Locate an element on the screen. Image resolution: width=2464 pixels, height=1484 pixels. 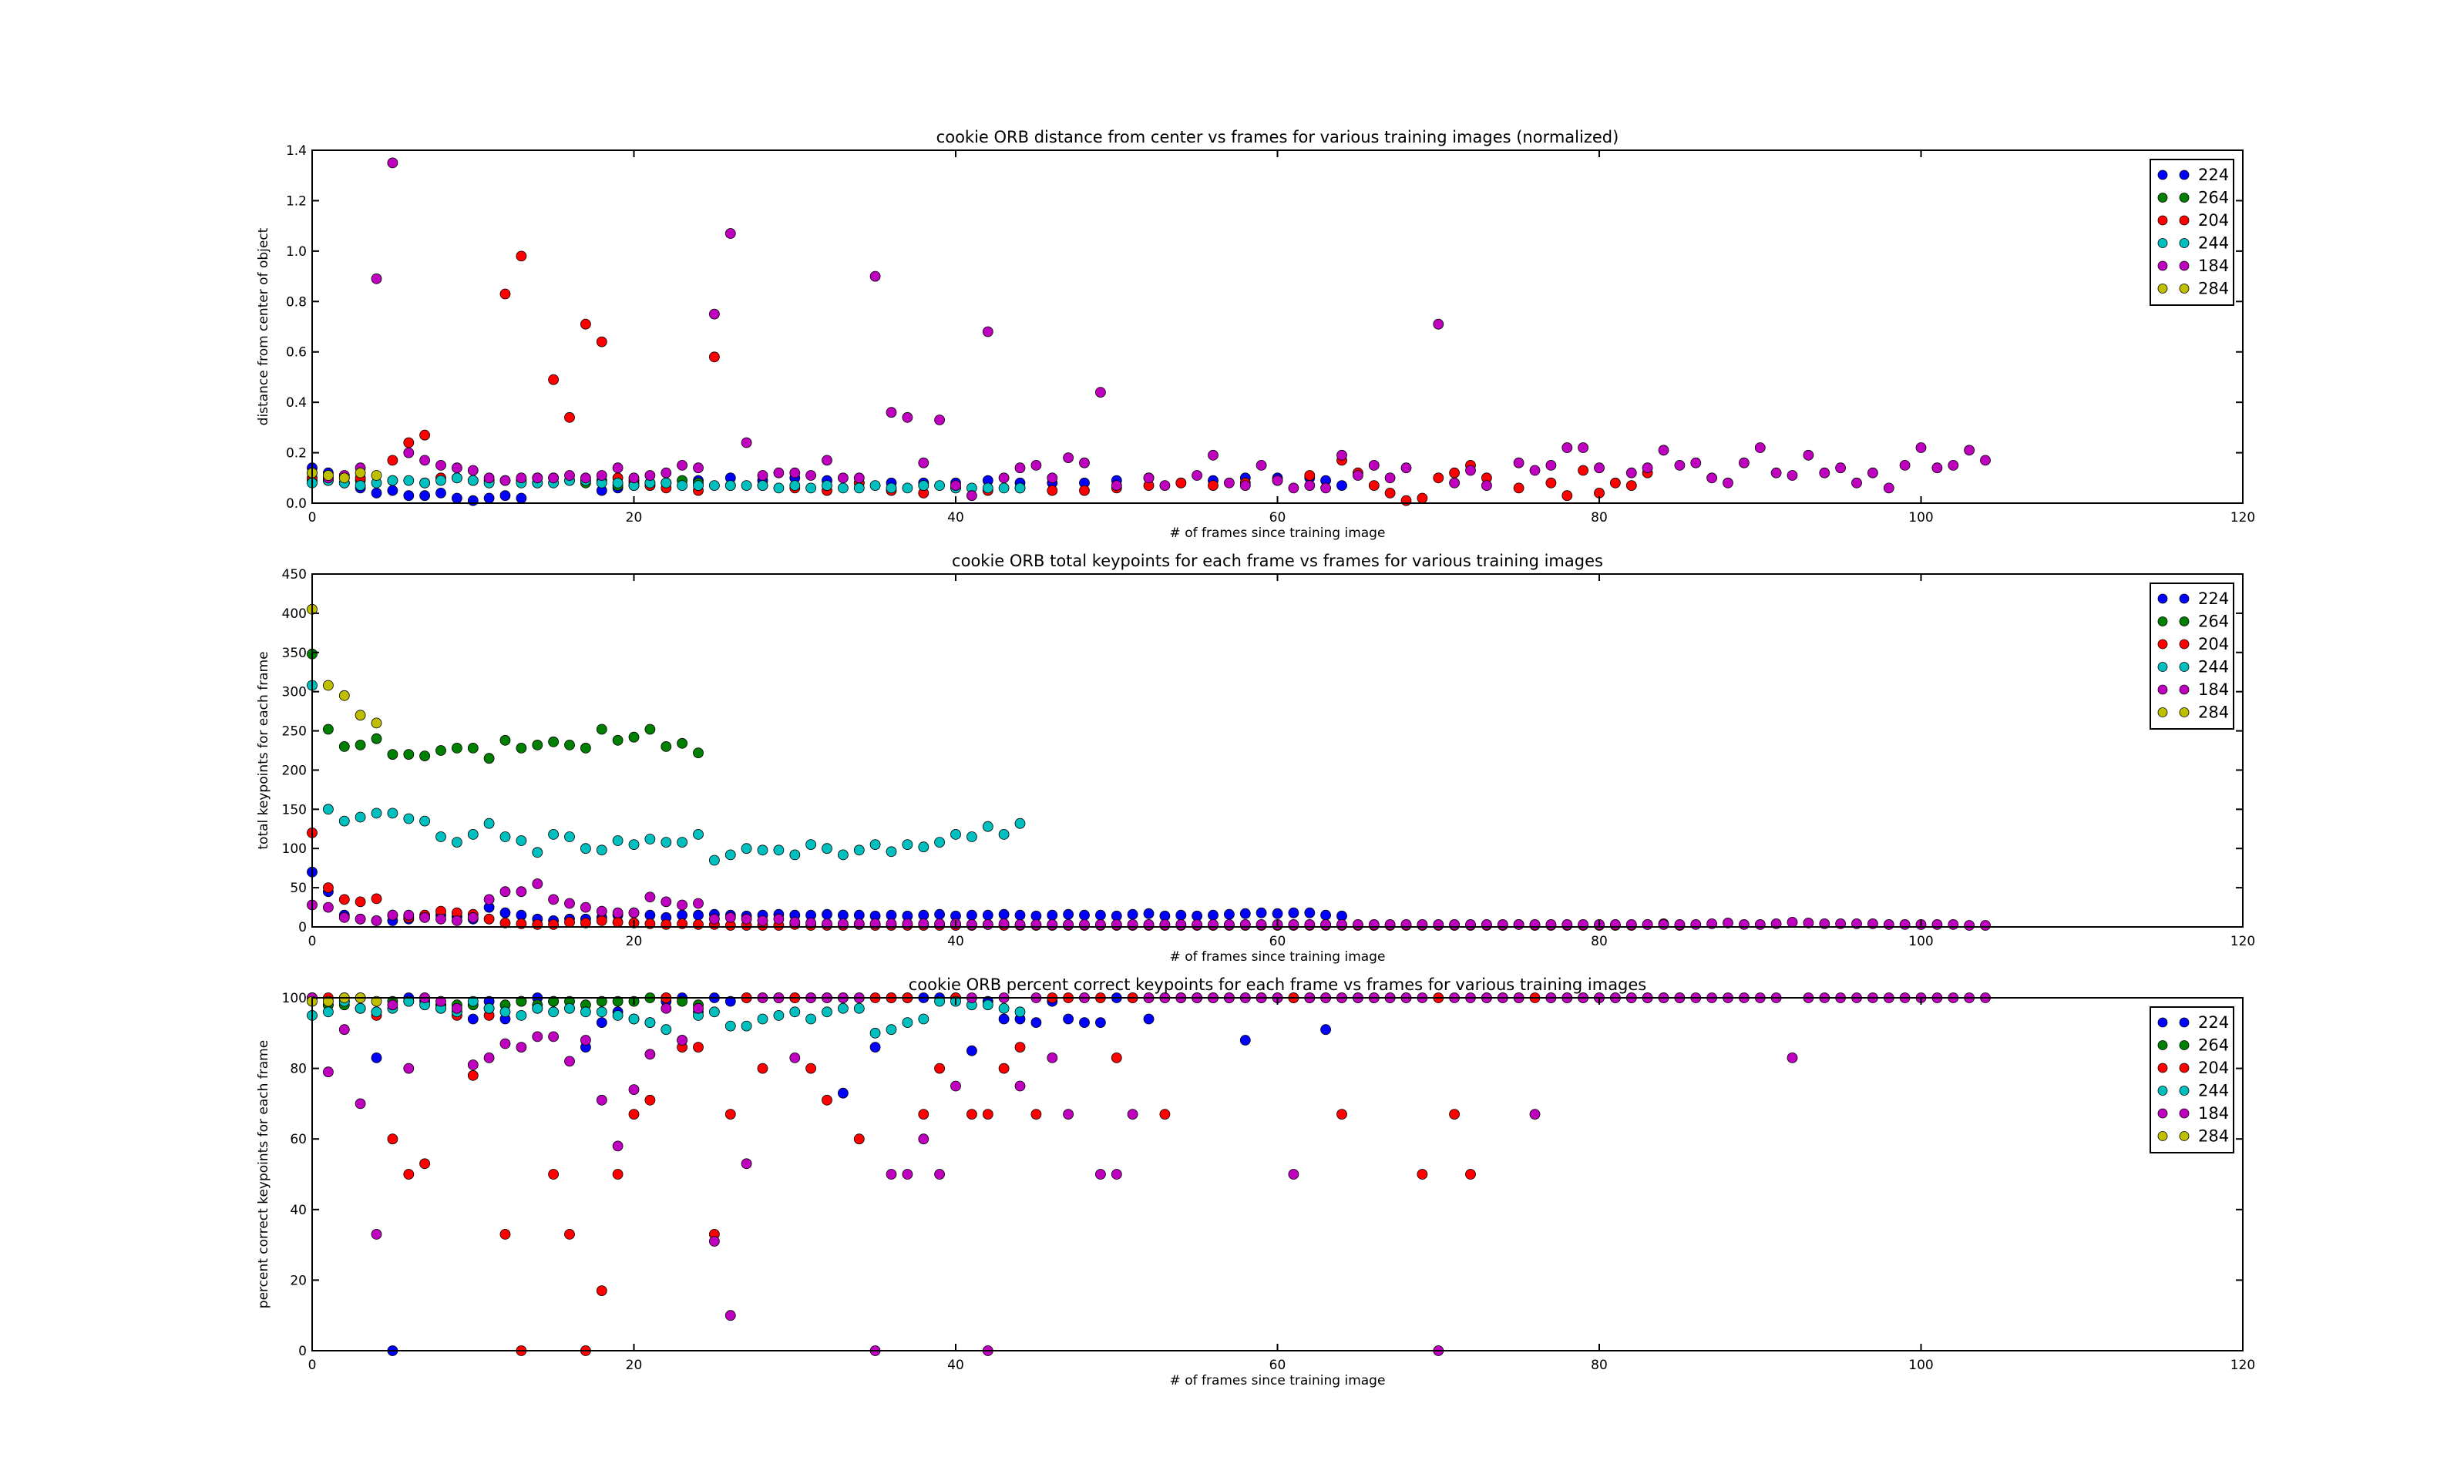
y-tick-label: 80 is located at coordinates (298, 1069).